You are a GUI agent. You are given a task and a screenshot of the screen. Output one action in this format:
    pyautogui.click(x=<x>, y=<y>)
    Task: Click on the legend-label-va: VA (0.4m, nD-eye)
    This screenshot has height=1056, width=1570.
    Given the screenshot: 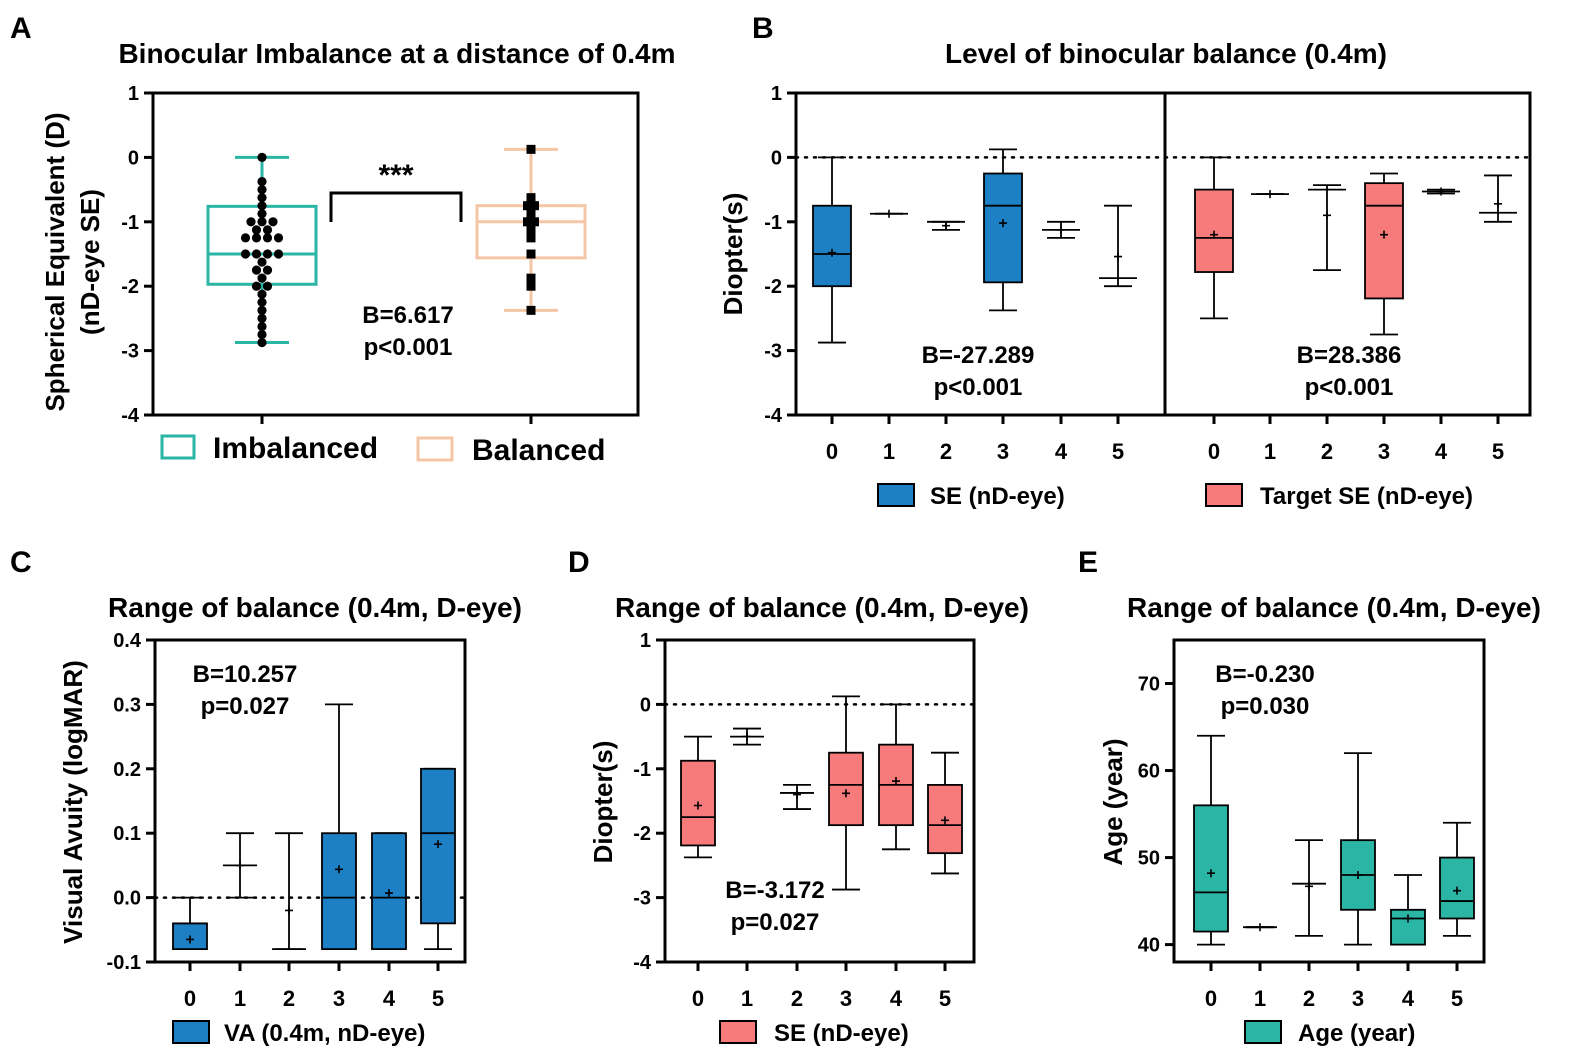 What is the action you would take?
    pyautogui.click(x=324, y=1033)
    